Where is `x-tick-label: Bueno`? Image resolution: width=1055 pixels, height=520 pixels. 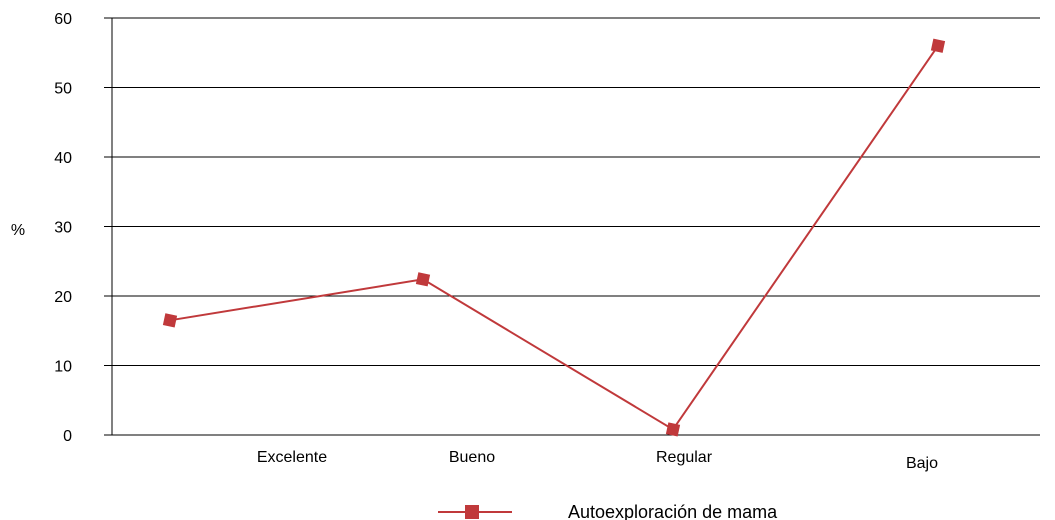 x-tick-label: Bueno is located at coordinates (472, 457).